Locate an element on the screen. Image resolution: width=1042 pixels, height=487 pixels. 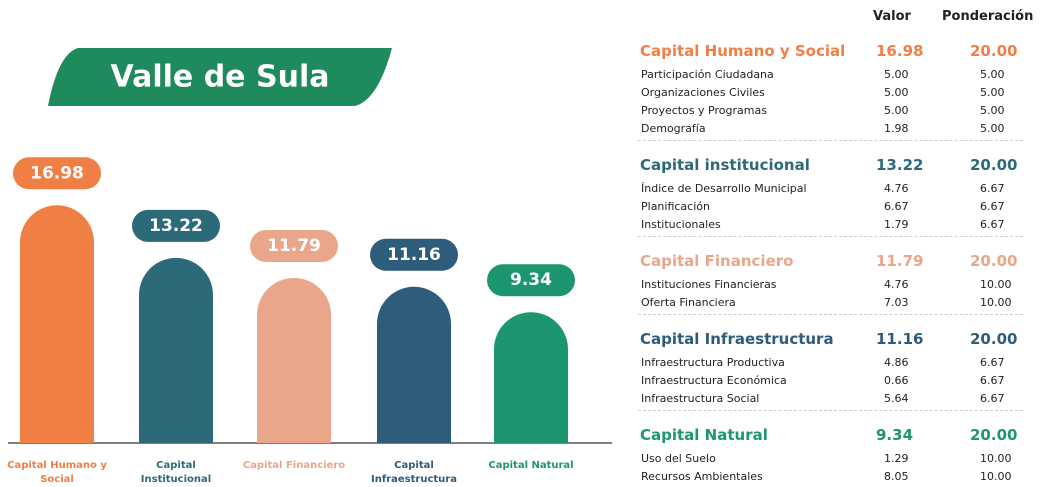
group-name: Capital Natural is located at coordinates (704, 435).